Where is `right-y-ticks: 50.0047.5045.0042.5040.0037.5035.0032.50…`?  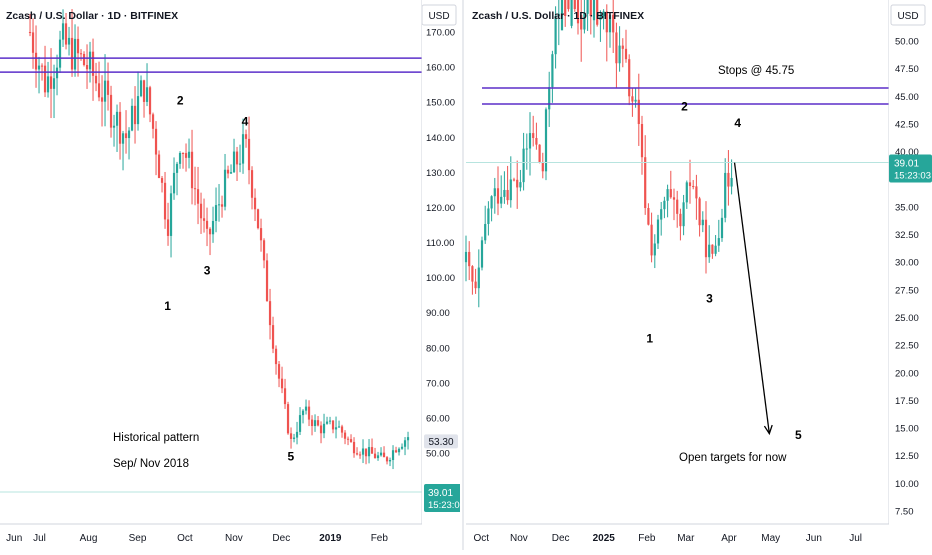
right-y-ticks: 50.0047.5045.0042.5040.0037.5035.0032.50… is located at coordinates (907, 277).